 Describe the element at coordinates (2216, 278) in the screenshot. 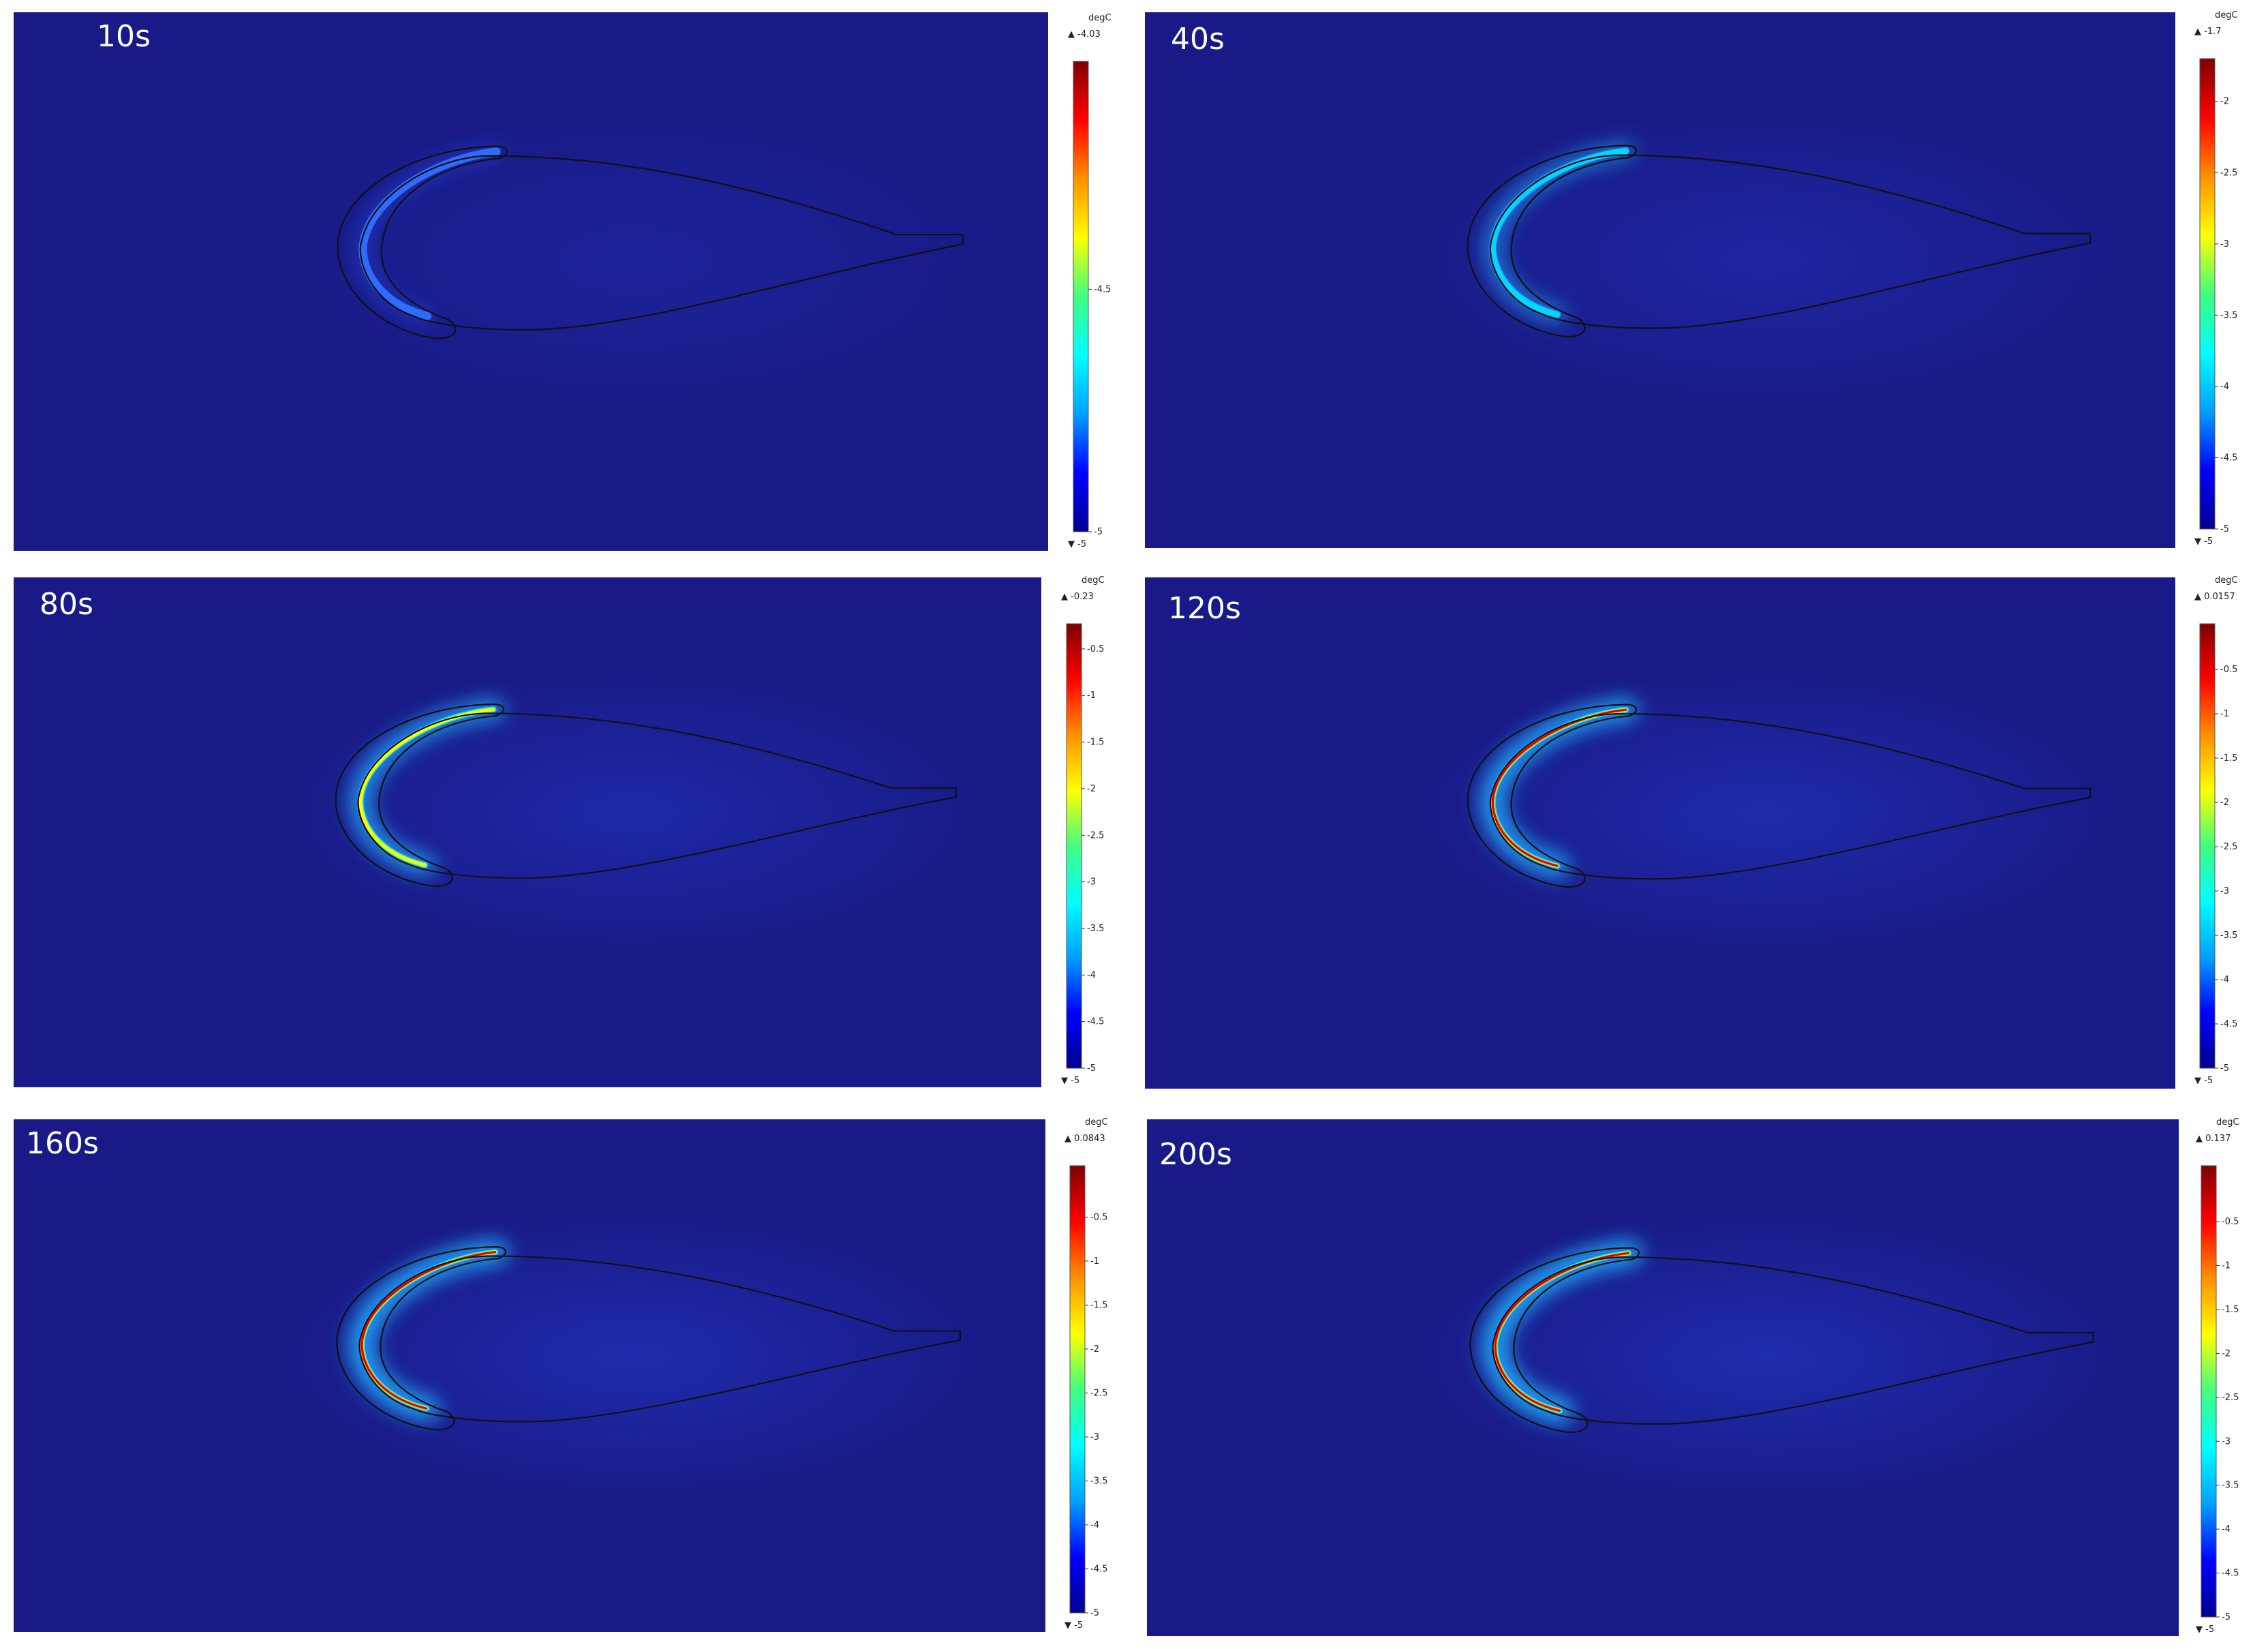

I see `colorbar-graphic: degC ▲ -1.7 -2 -2.5 -3 -3.5 -4 -4.5 -5 ▼ -5` at that location.